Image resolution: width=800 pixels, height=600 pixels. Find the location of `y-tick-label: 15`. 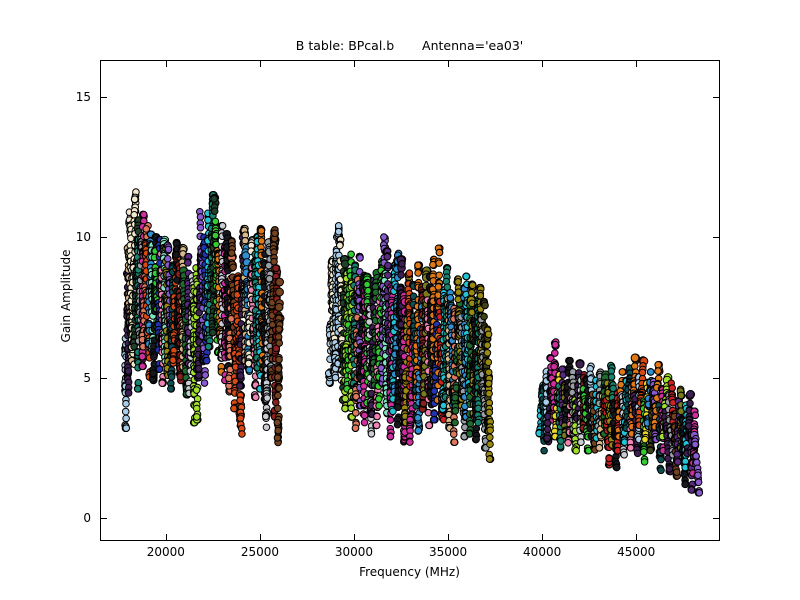

y-tick-label: 15 is located at coordinates (83, 96).